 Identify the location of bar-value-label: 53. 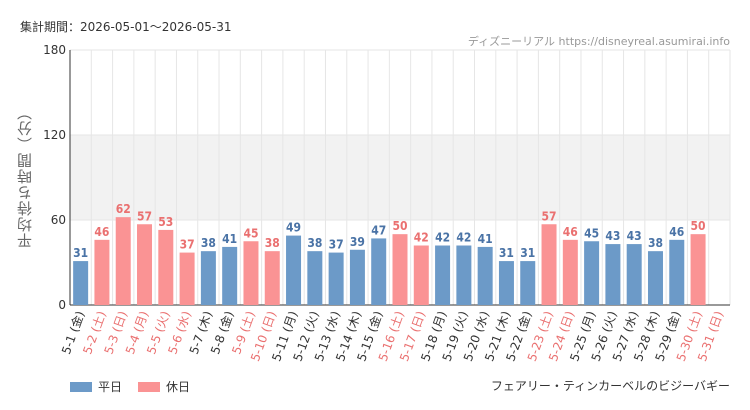
(165, 222).